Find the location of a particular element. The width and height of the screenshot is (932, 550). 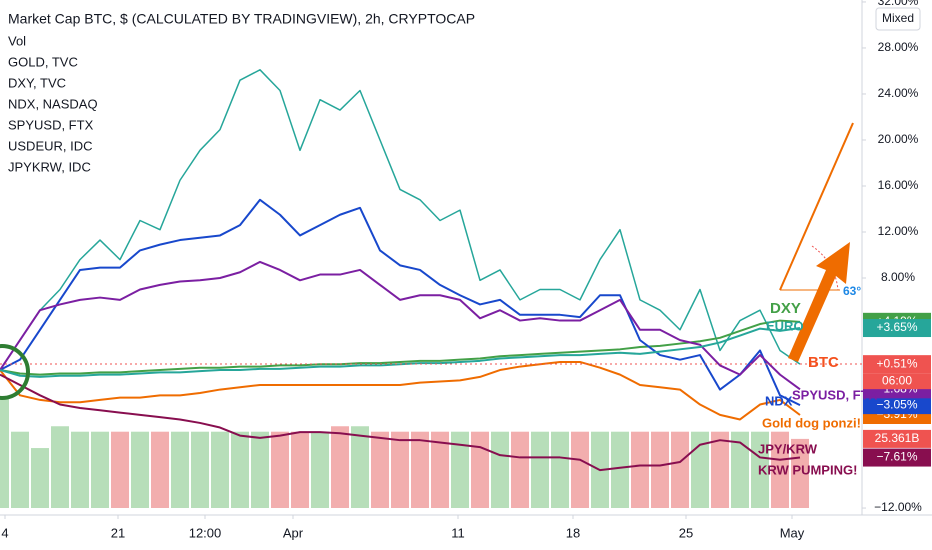

volume-label is located at coordinates (897, 438).